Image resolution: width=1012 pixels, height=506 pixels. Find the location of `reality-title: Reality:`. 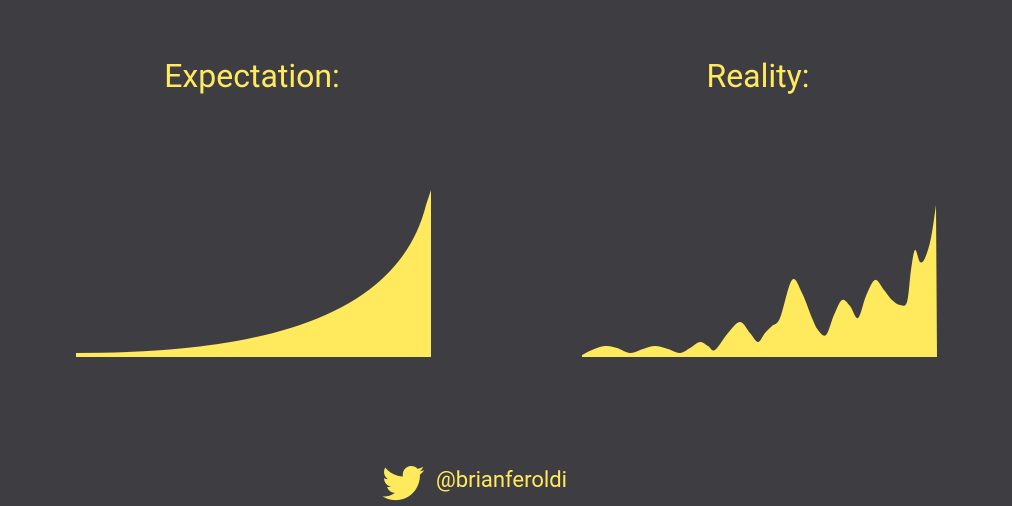

reality-title: Reality: is located at coordinates (757, 76).